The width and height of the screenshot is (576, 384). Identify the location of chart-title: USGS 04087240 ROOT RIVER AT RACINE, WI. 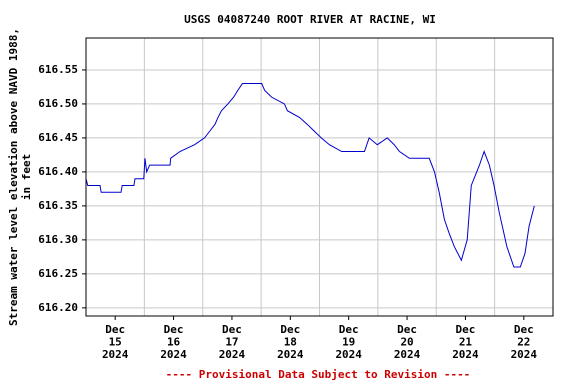
(310, 19).